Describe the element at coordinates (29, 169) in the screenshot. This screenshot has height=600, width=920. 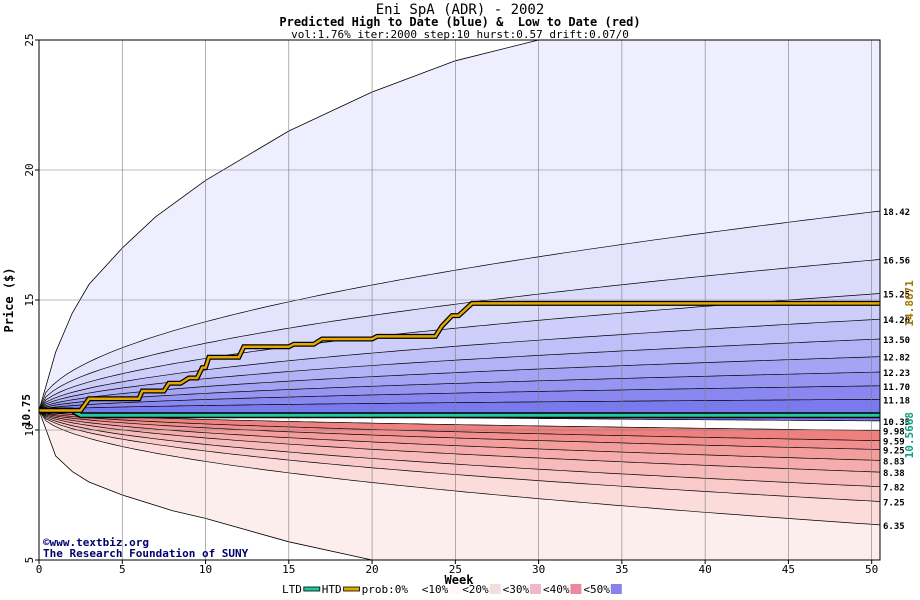
I see `y-tick-label: 20` at that location.